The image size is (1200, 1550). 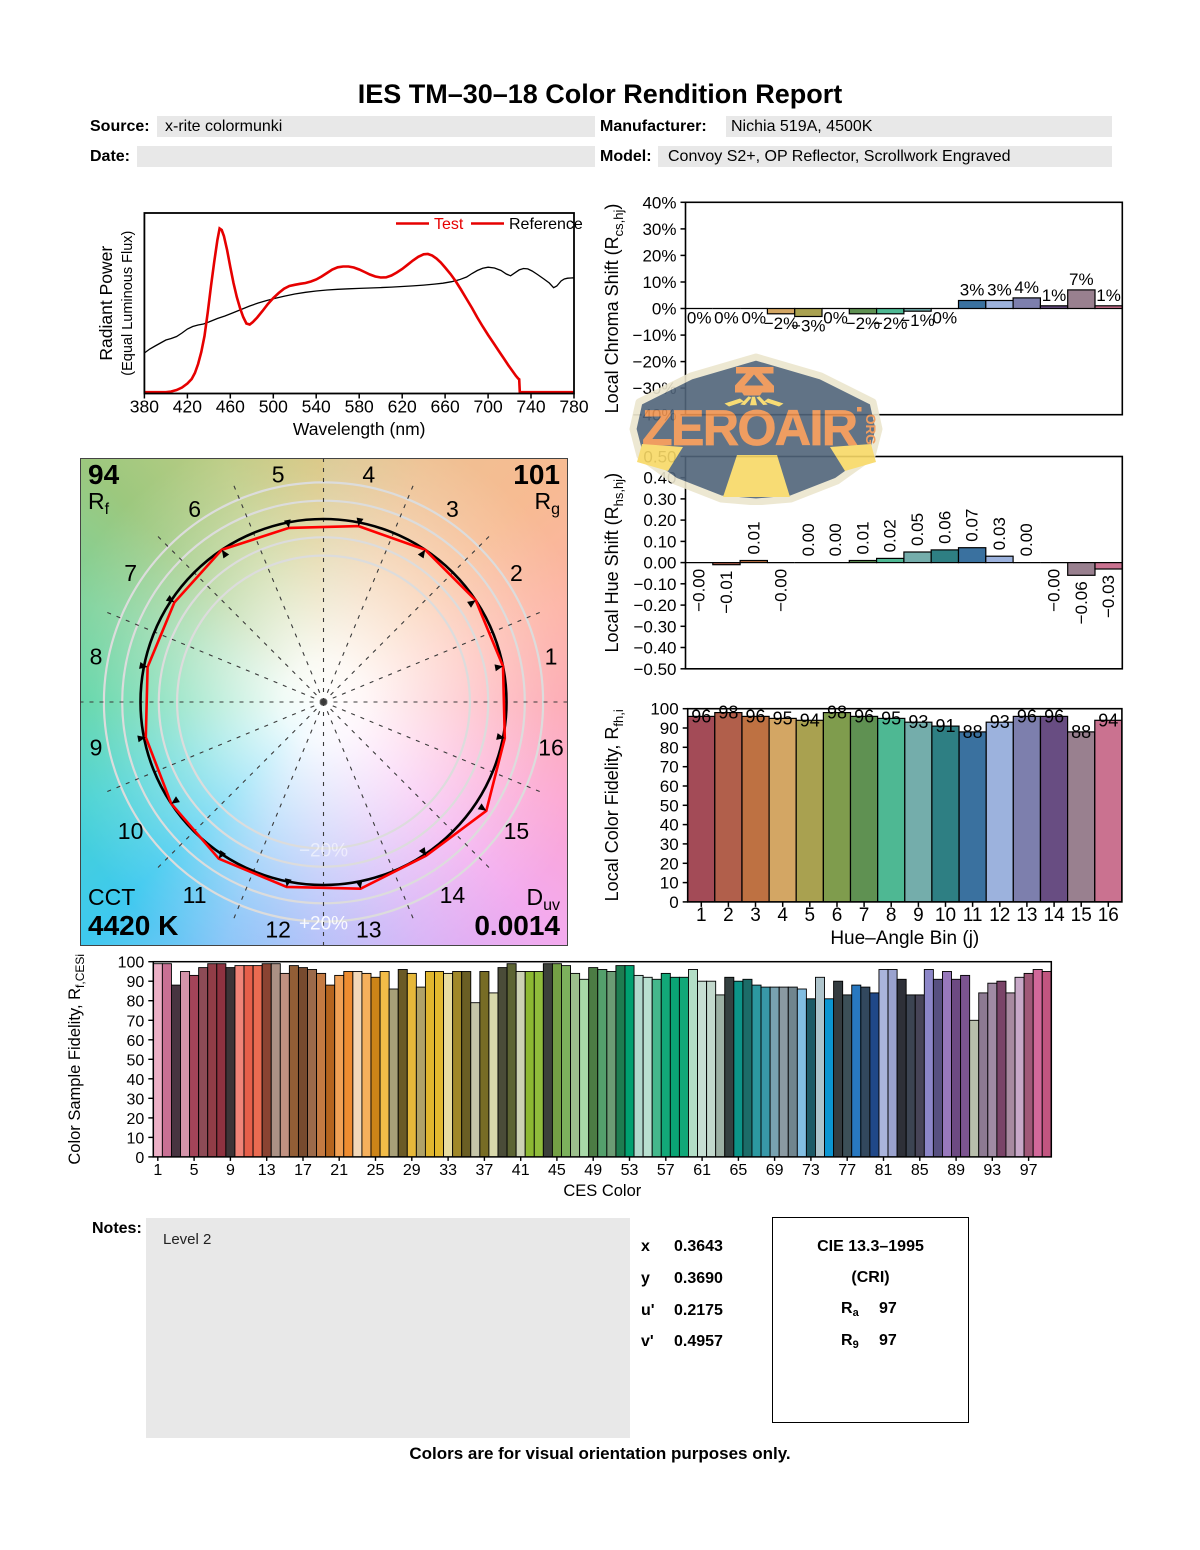 I want to click on svg-text: Radiant Power, so click(x=106, y=303).